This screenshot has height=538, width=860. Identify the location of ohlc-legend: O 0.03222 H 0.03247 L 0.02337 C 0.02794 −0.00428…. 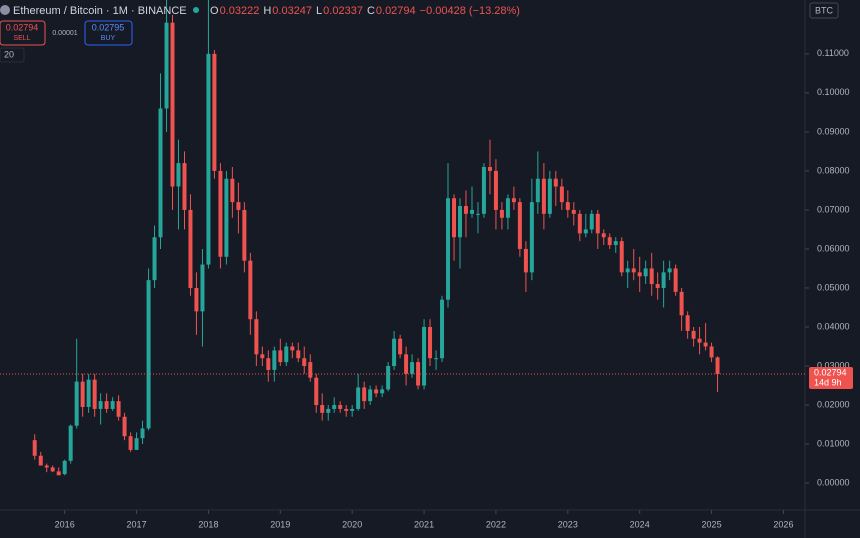
(365, 11).